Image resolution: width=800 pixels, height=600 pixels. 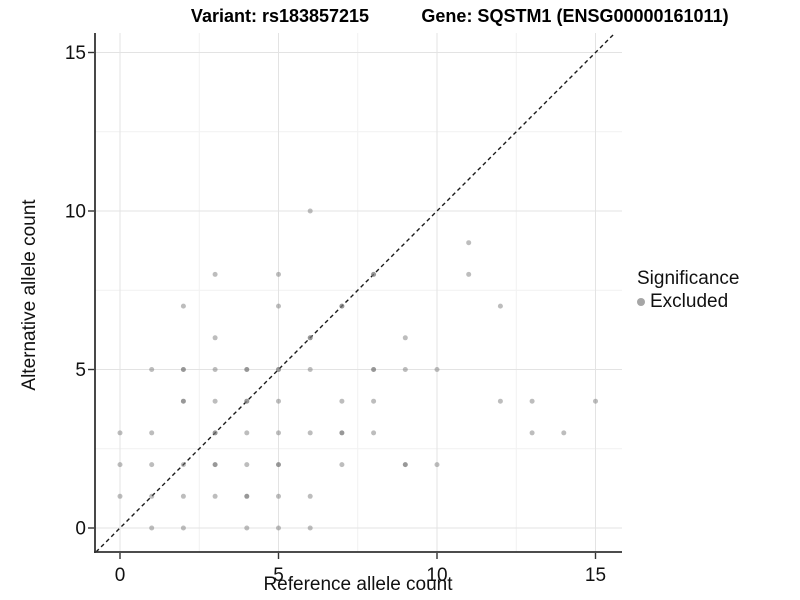 I want to click on variant-title: Variant: rs183857215, so click(x=280, y=16).